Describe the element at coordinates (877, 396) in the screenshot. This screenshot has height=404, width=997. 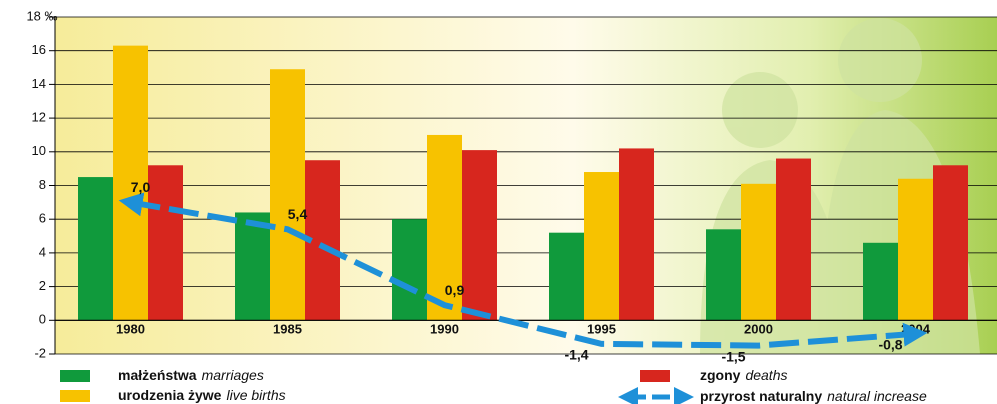
I see `legend-translation: natural increase` at that location.